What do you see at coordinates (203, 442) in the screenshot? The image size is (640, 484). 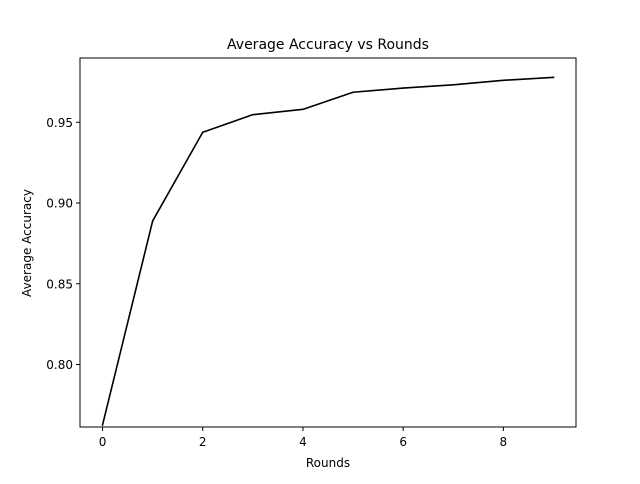 I see `x-tick-label: 2` at bounding box center [203, 442].